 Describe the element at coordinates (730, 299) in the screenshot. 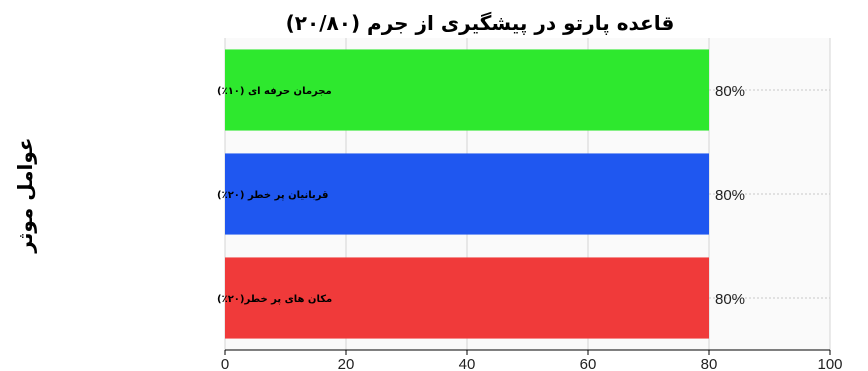

I see `value-label-2: 80%` at that location.